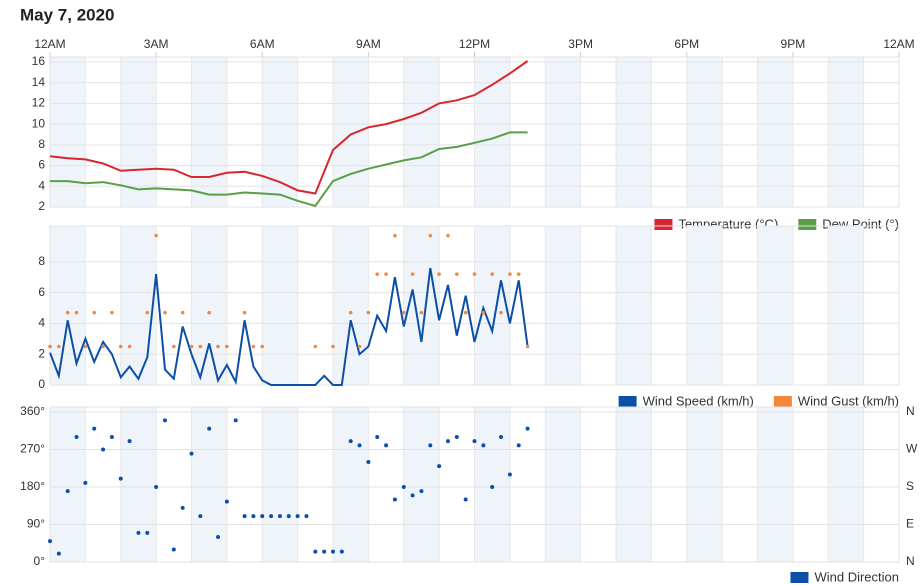 This screenshot has width=921, height=585. What do you see at coordinates (67, 14) in the screenshot?
I see `page-title: May 7, 2020` at bounding box center [67, 14].